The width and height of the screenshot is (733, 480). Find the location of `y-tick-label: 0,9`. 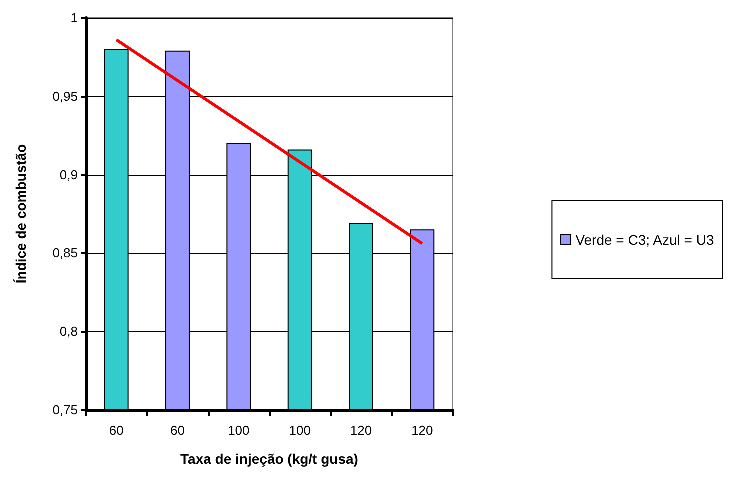

y-tick-label: 0,9 is located at coordinates (69, 174).